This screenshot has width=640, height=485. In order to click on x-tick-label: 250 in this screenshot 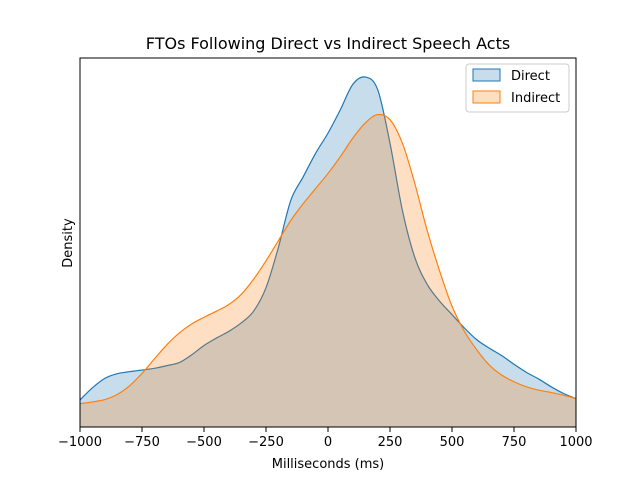, I will do `click(390, 442)`.